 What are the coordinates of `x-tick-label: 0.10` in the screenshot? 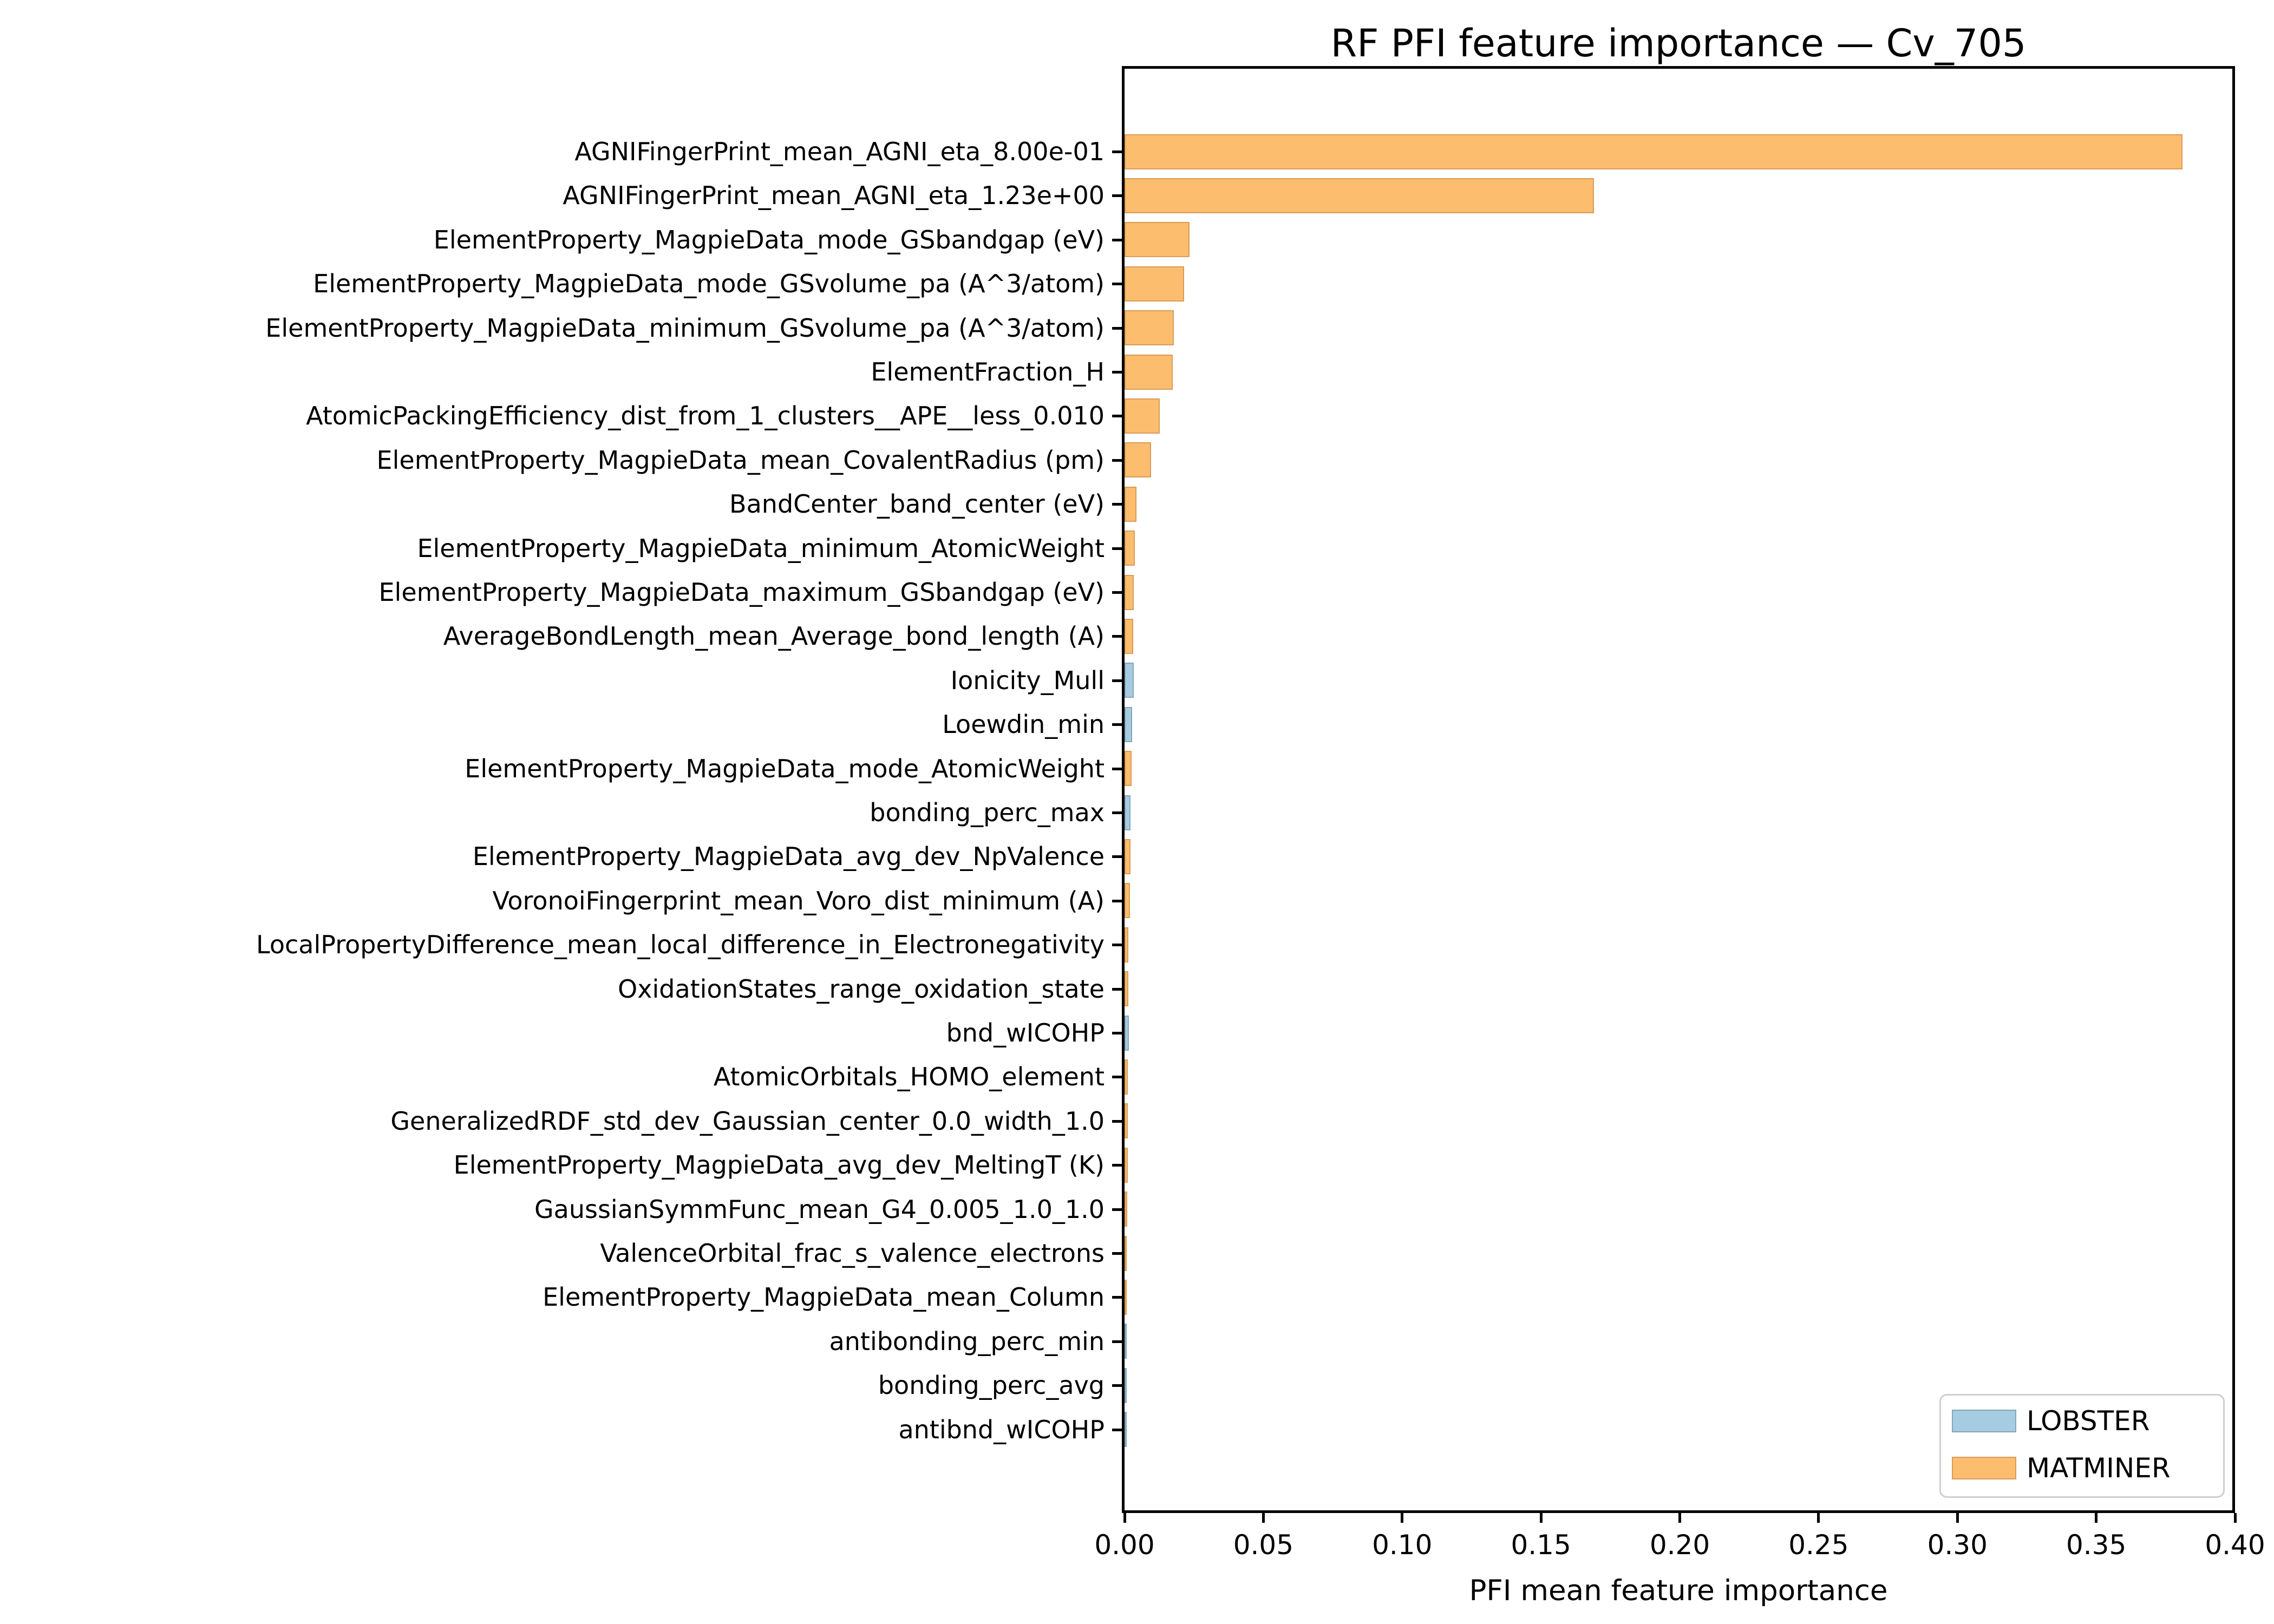 It's located at (1402, 1545).